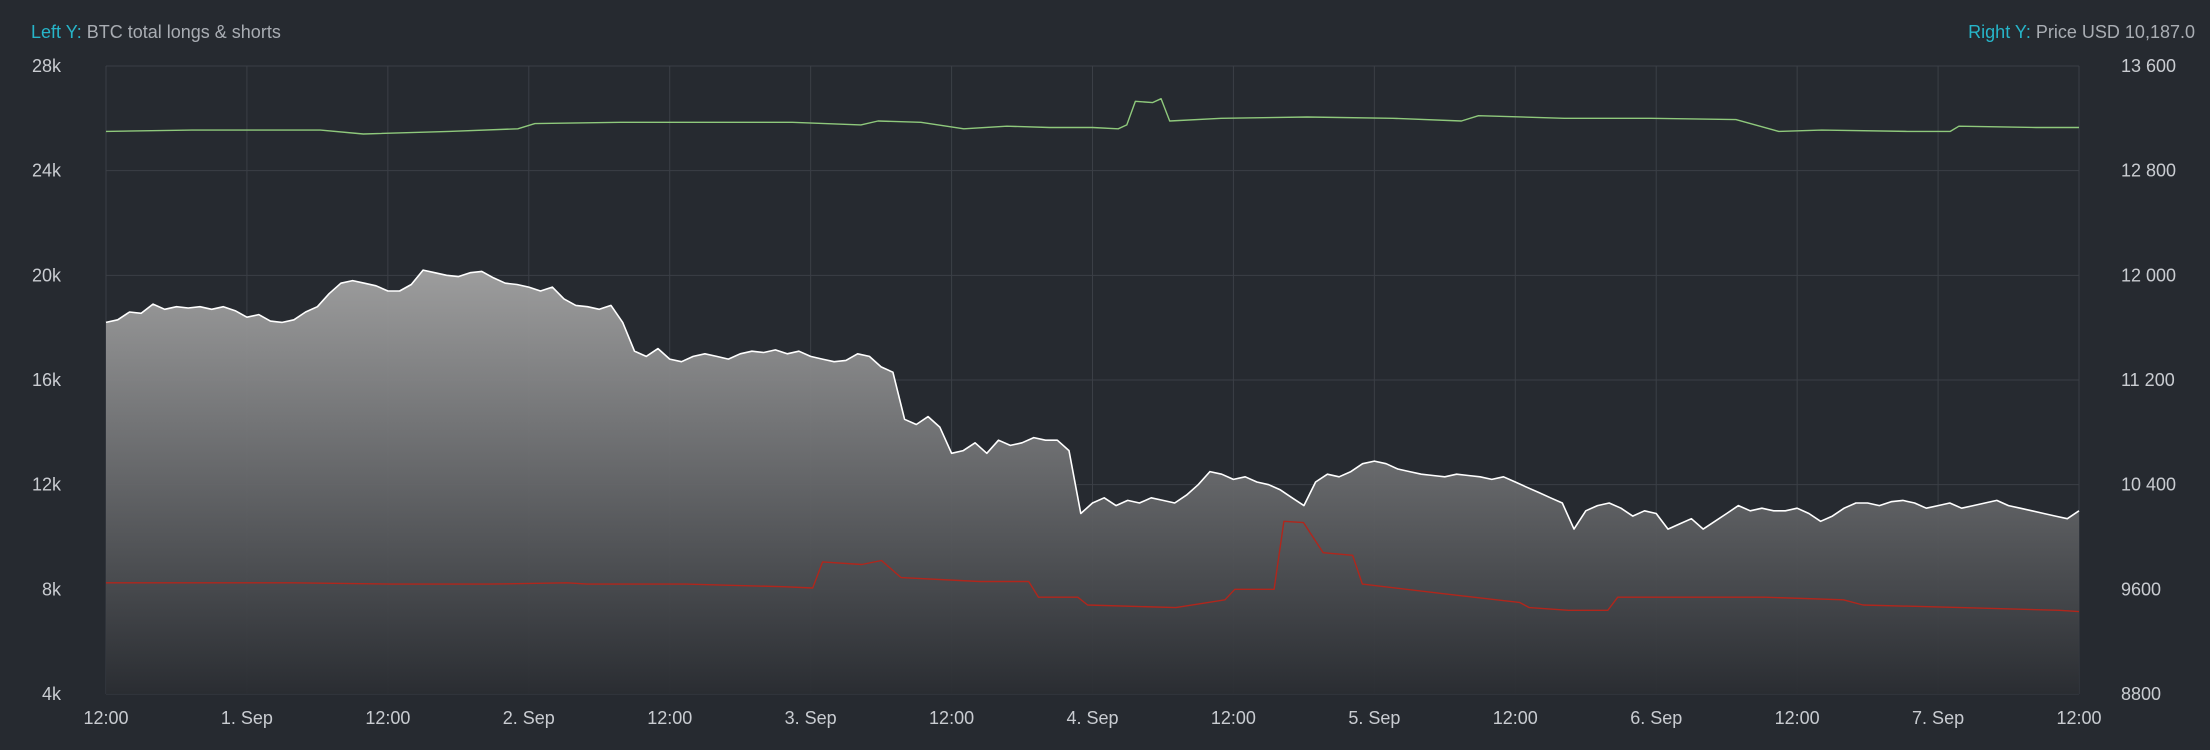 Image resolution: width=2210 pixels, height=750 pixels. I want to click on right-axis-legend: Right Y: Price USD 10,187.0, so click(2081, 32).